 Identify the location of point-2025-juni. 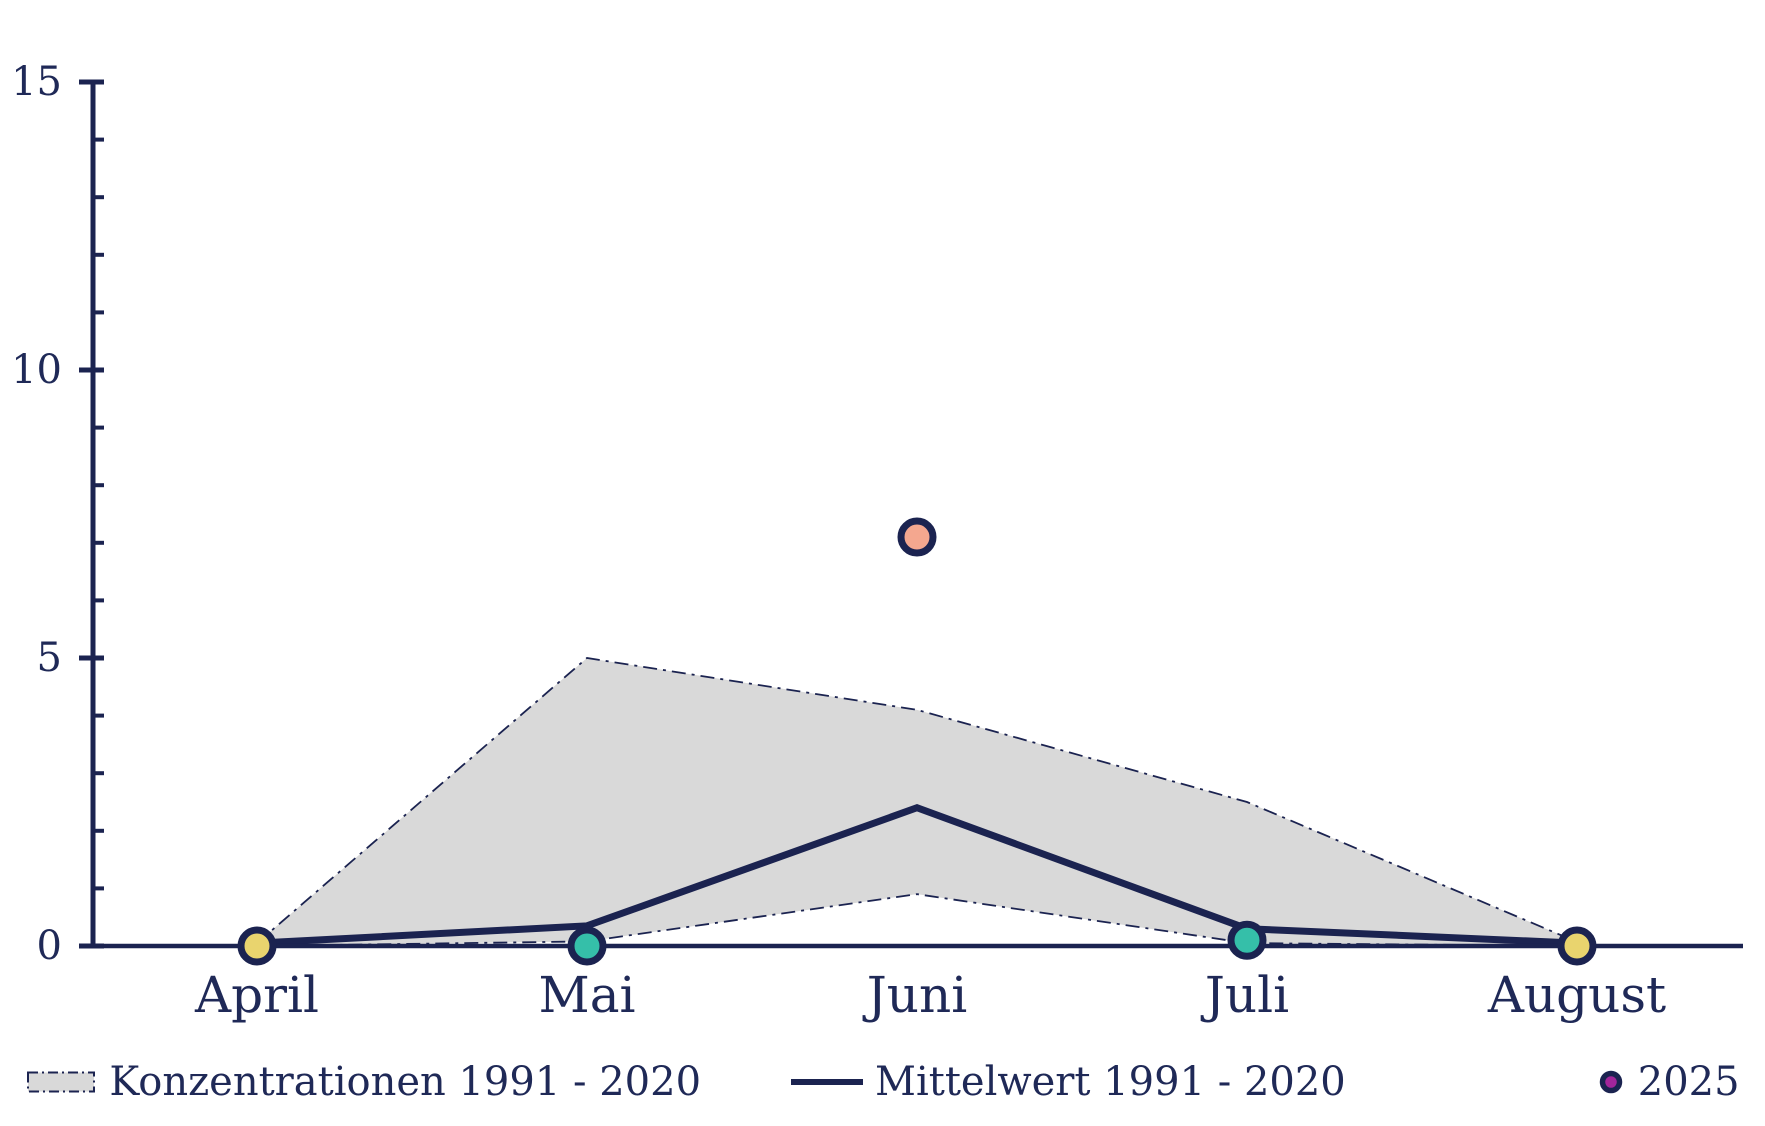
(917, 537).